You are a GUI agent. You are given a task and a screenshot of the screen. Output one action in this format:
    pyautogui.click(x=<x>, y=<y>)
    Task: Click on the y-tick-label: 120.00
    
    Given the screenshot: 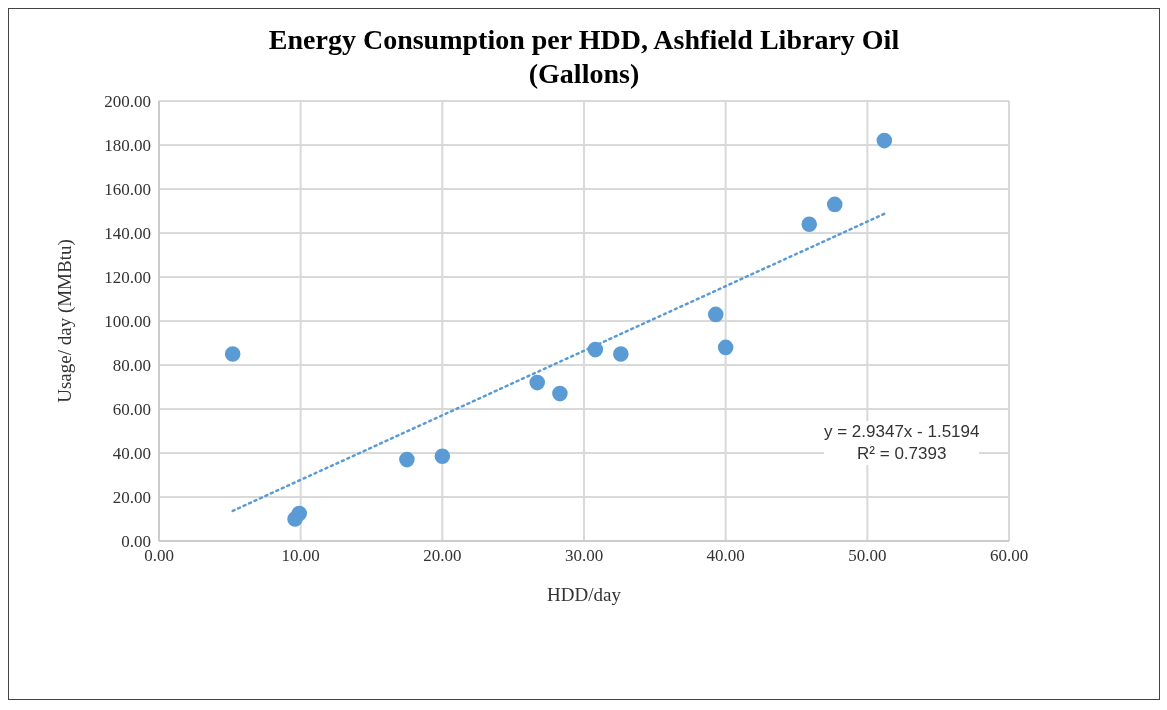 What is the action you would take?
    pyautogui.click(x=127, y=278)
    